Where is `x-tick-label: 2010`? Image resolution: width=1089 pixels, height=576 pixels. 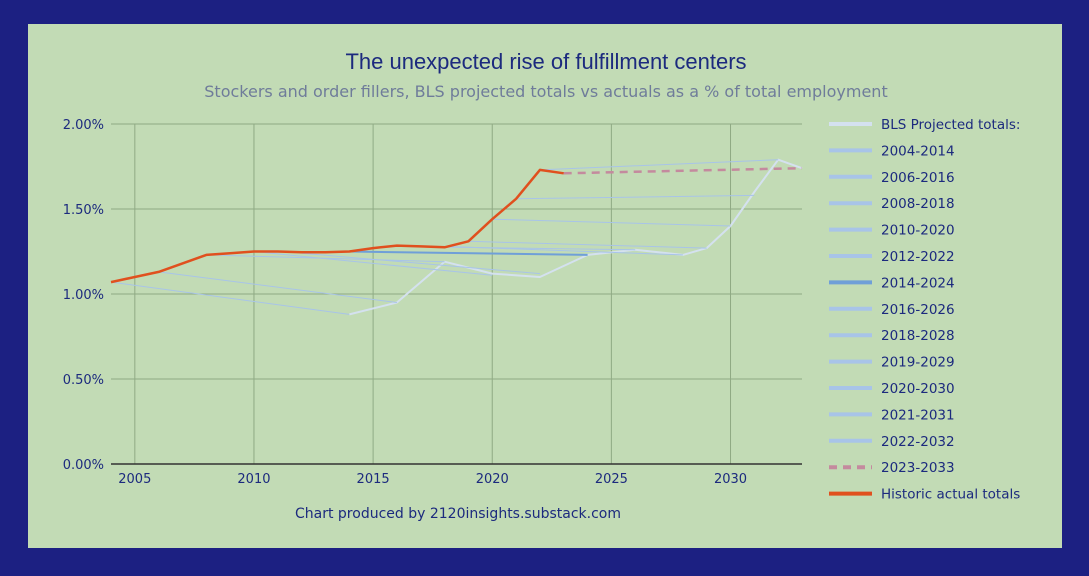 x-tick-label: 2010 is located at coordinates (253, 479).